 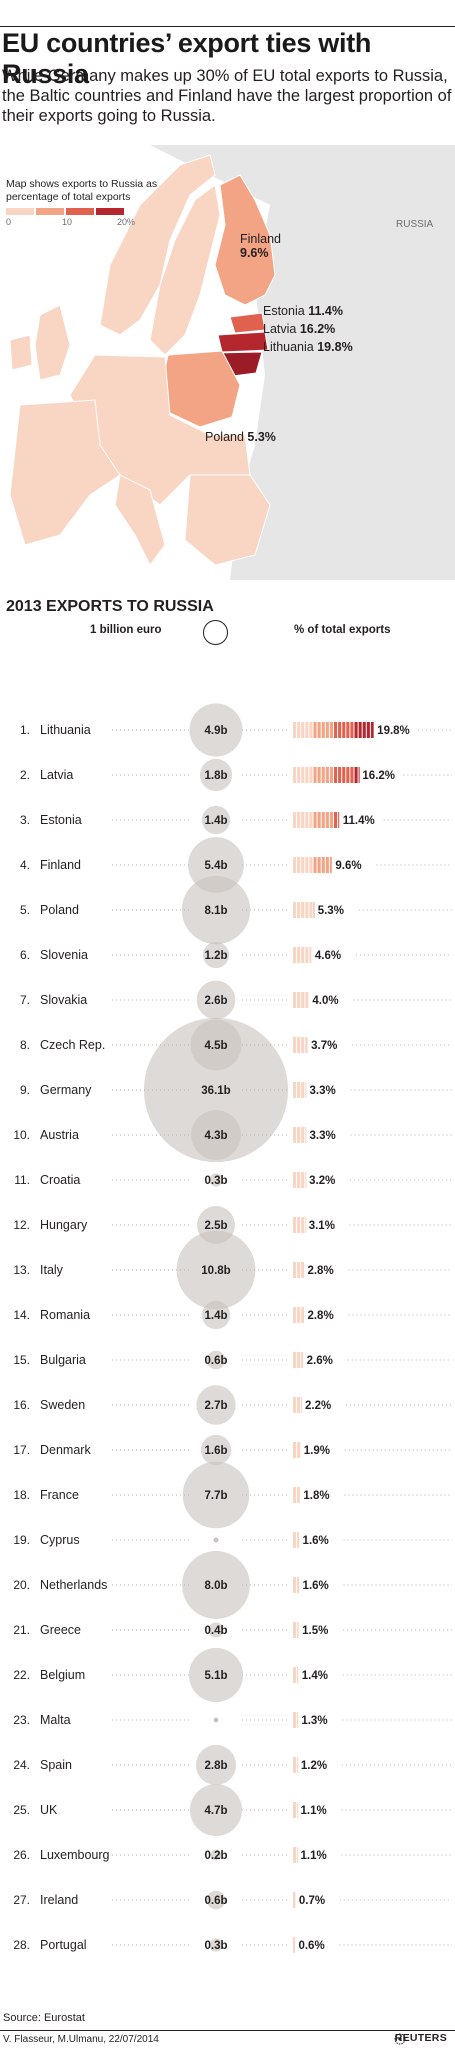 What do you see at coordinates (215, 731) in the screenshot?
I see `value-label-1: 4.9b` at bounding box center [215, 731].